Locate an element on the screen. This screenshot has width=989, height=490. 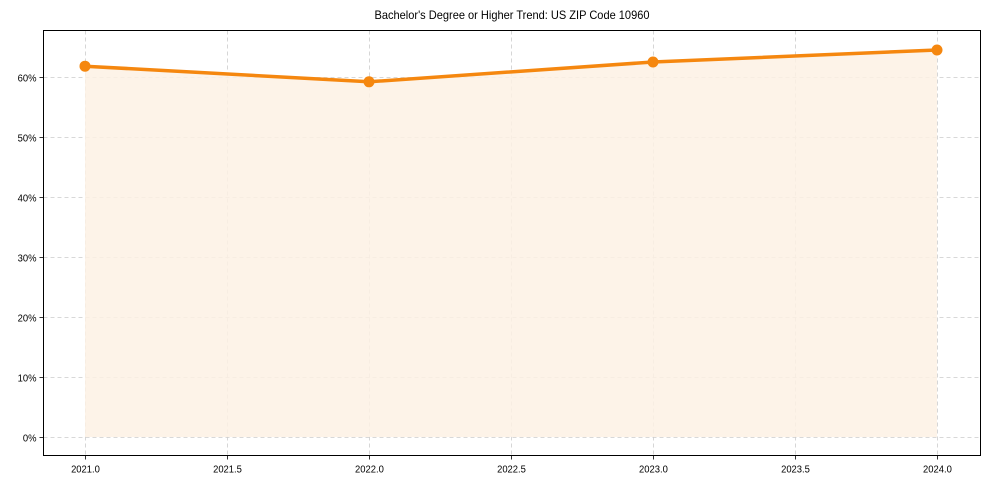
x-tick-label: 2022.5 is located at coordinates (511, 470).